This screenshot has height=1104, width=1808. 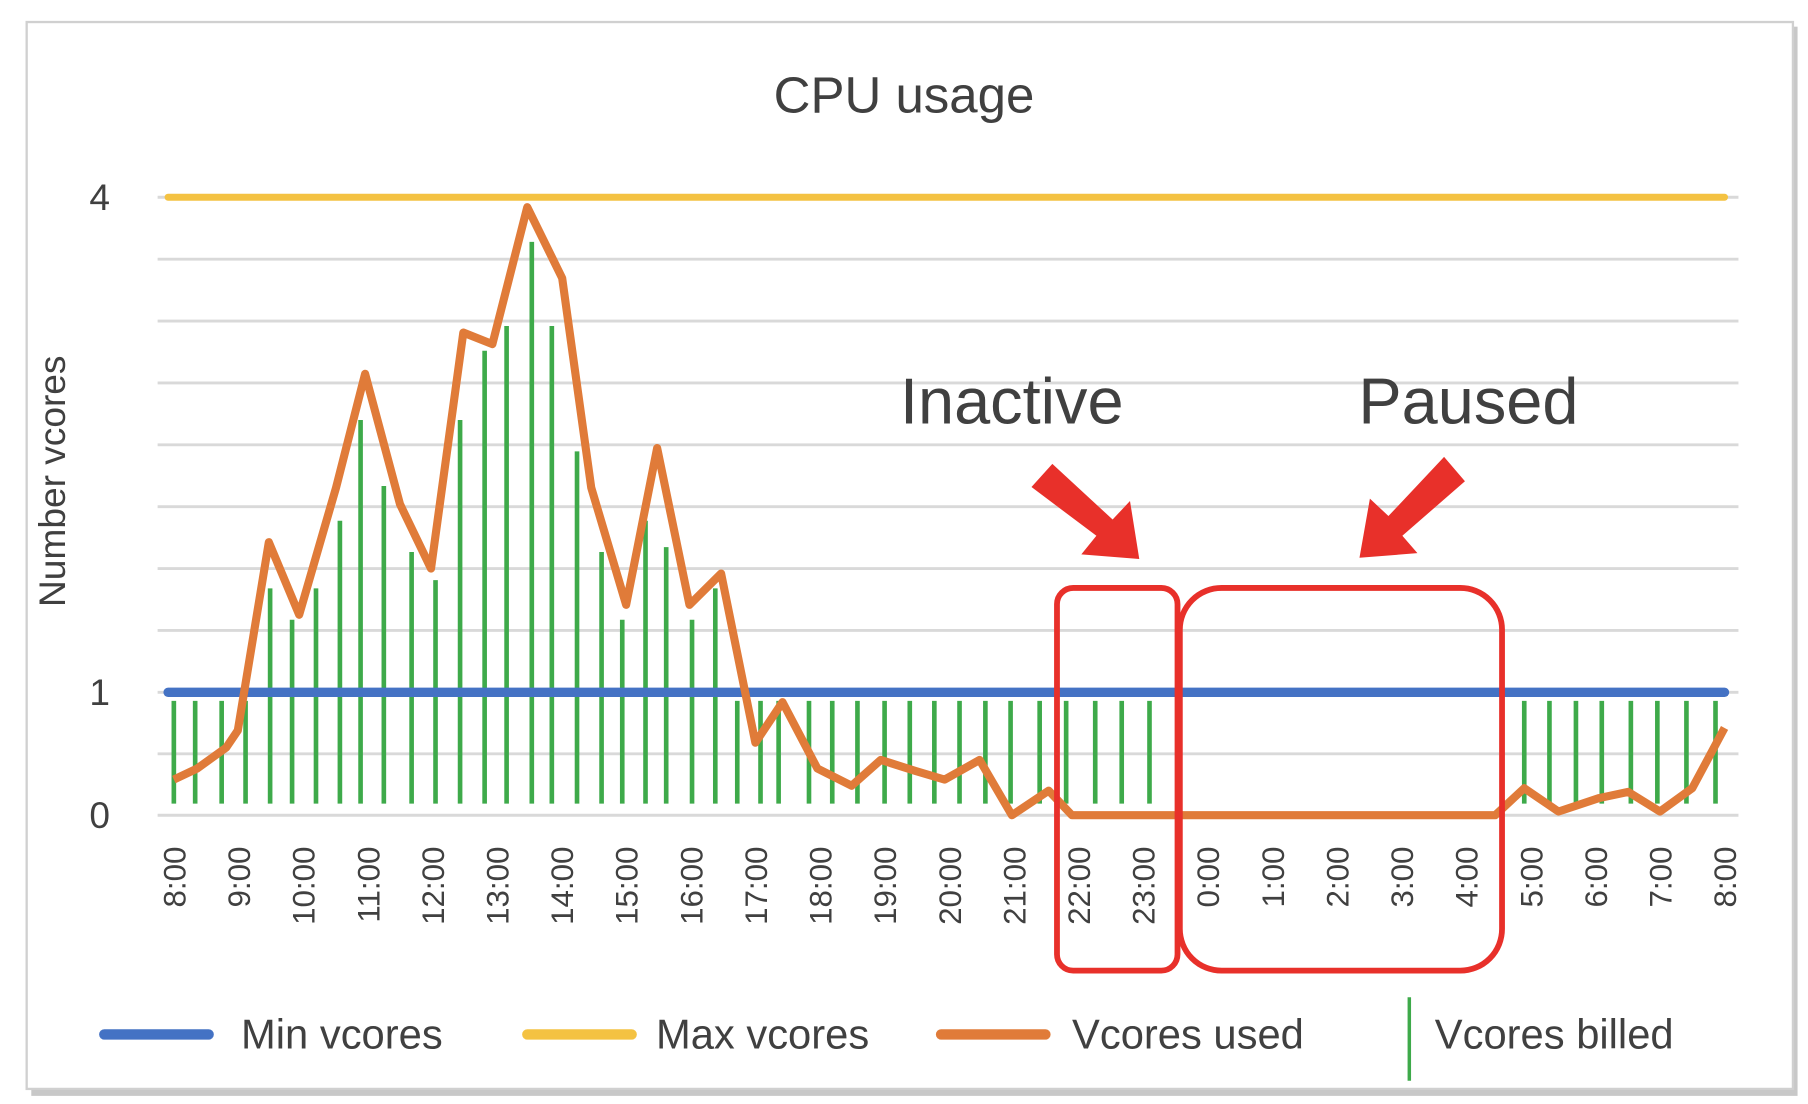 I want to click on x-tick-label: 4:00, so click(x=1467, y=877).